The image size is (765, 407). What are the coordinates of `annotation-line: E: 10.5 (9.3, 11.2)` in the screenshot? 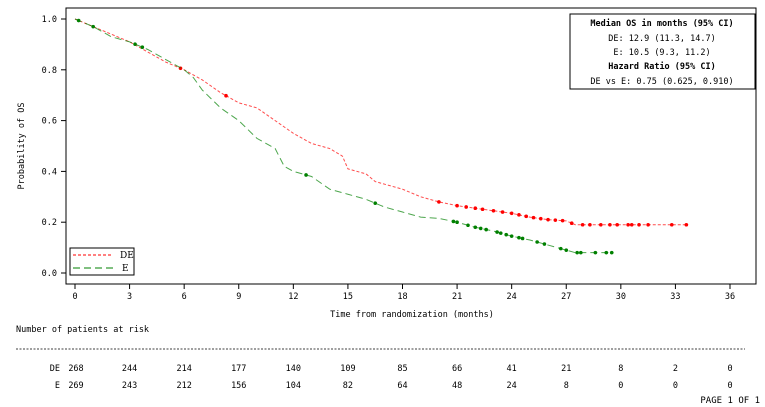 It's located at (661, 53).